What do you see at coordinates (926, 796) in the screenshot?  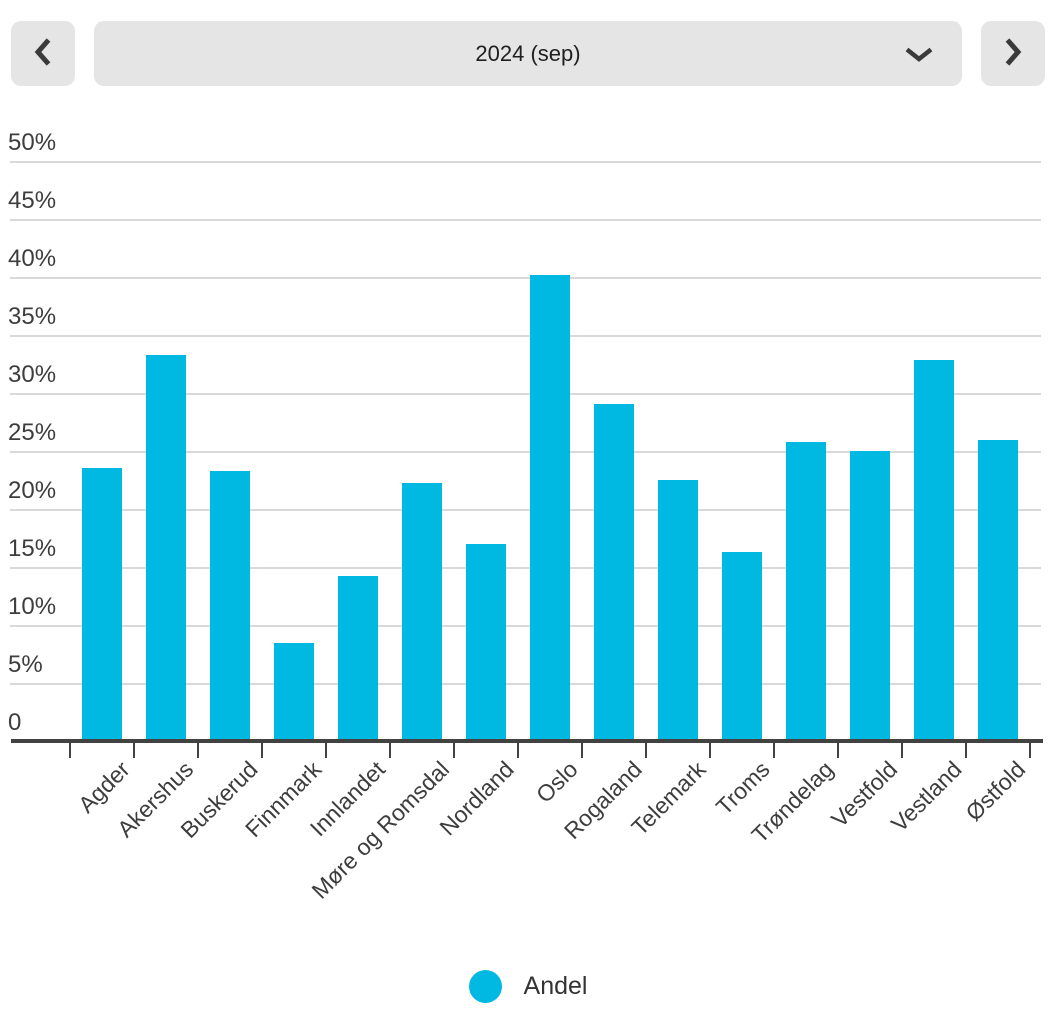 I see `x-axis-category-label: Vestland` at bounding box center [926, 796].